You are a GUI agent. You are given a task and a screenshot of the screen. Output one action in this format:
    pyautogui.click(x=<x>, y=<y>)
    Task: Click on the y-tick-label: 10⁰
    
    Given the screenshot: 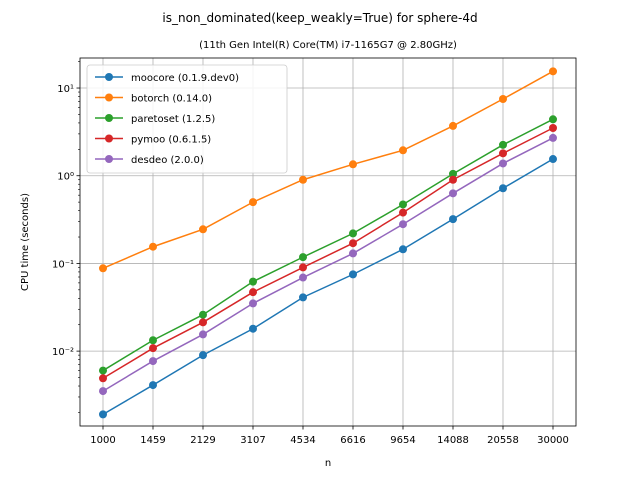 What is the action you would take?
    pyautogui.click(x=65, y=177)
    